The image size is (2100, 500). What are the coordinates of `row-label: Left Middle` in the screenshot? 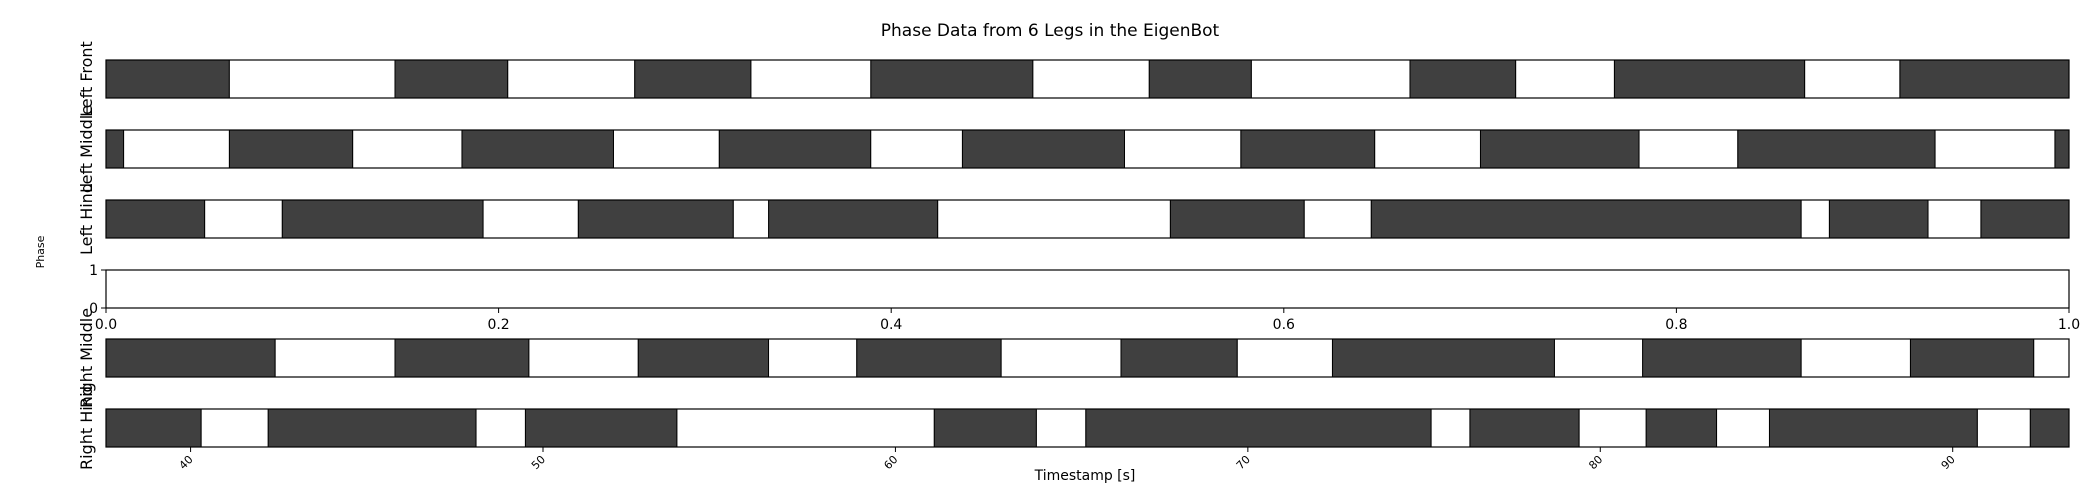 It's located at (86, 149).